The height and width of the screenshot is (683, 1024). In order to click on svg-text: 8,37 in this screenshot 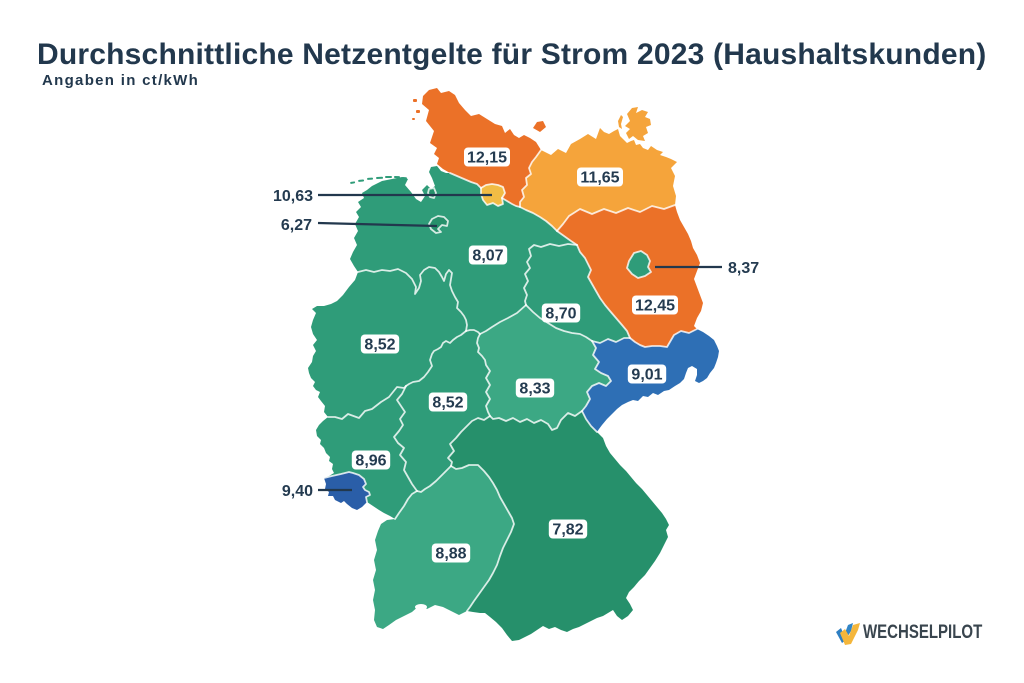, I will do `click(743, 268)`.